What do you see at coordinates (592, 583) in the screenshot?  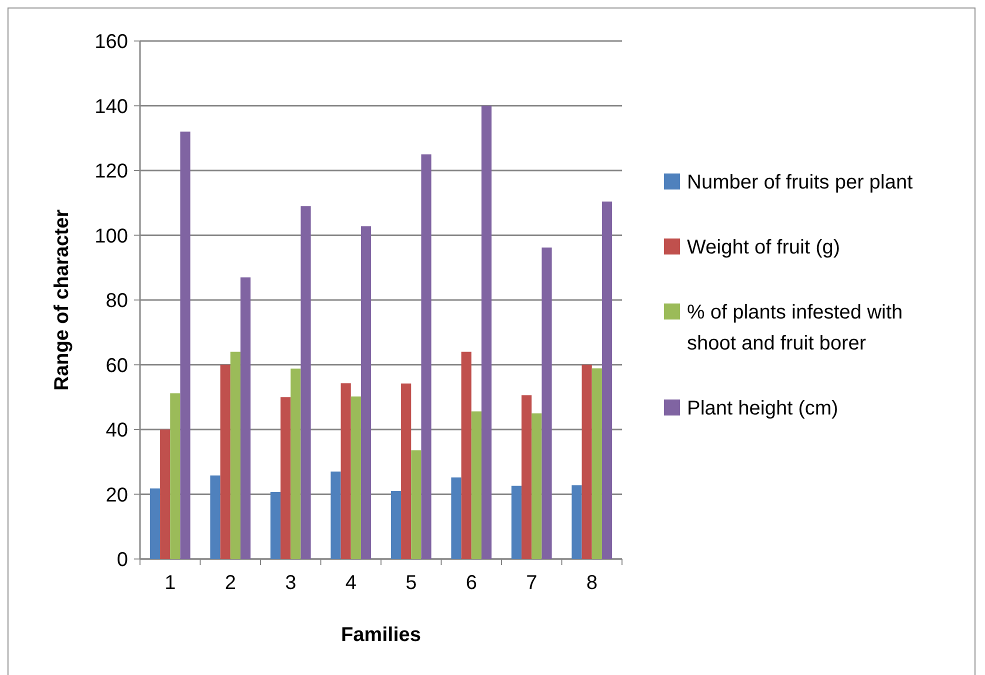 I see `x-tick-label: 8` at bounding box center [592, 583].